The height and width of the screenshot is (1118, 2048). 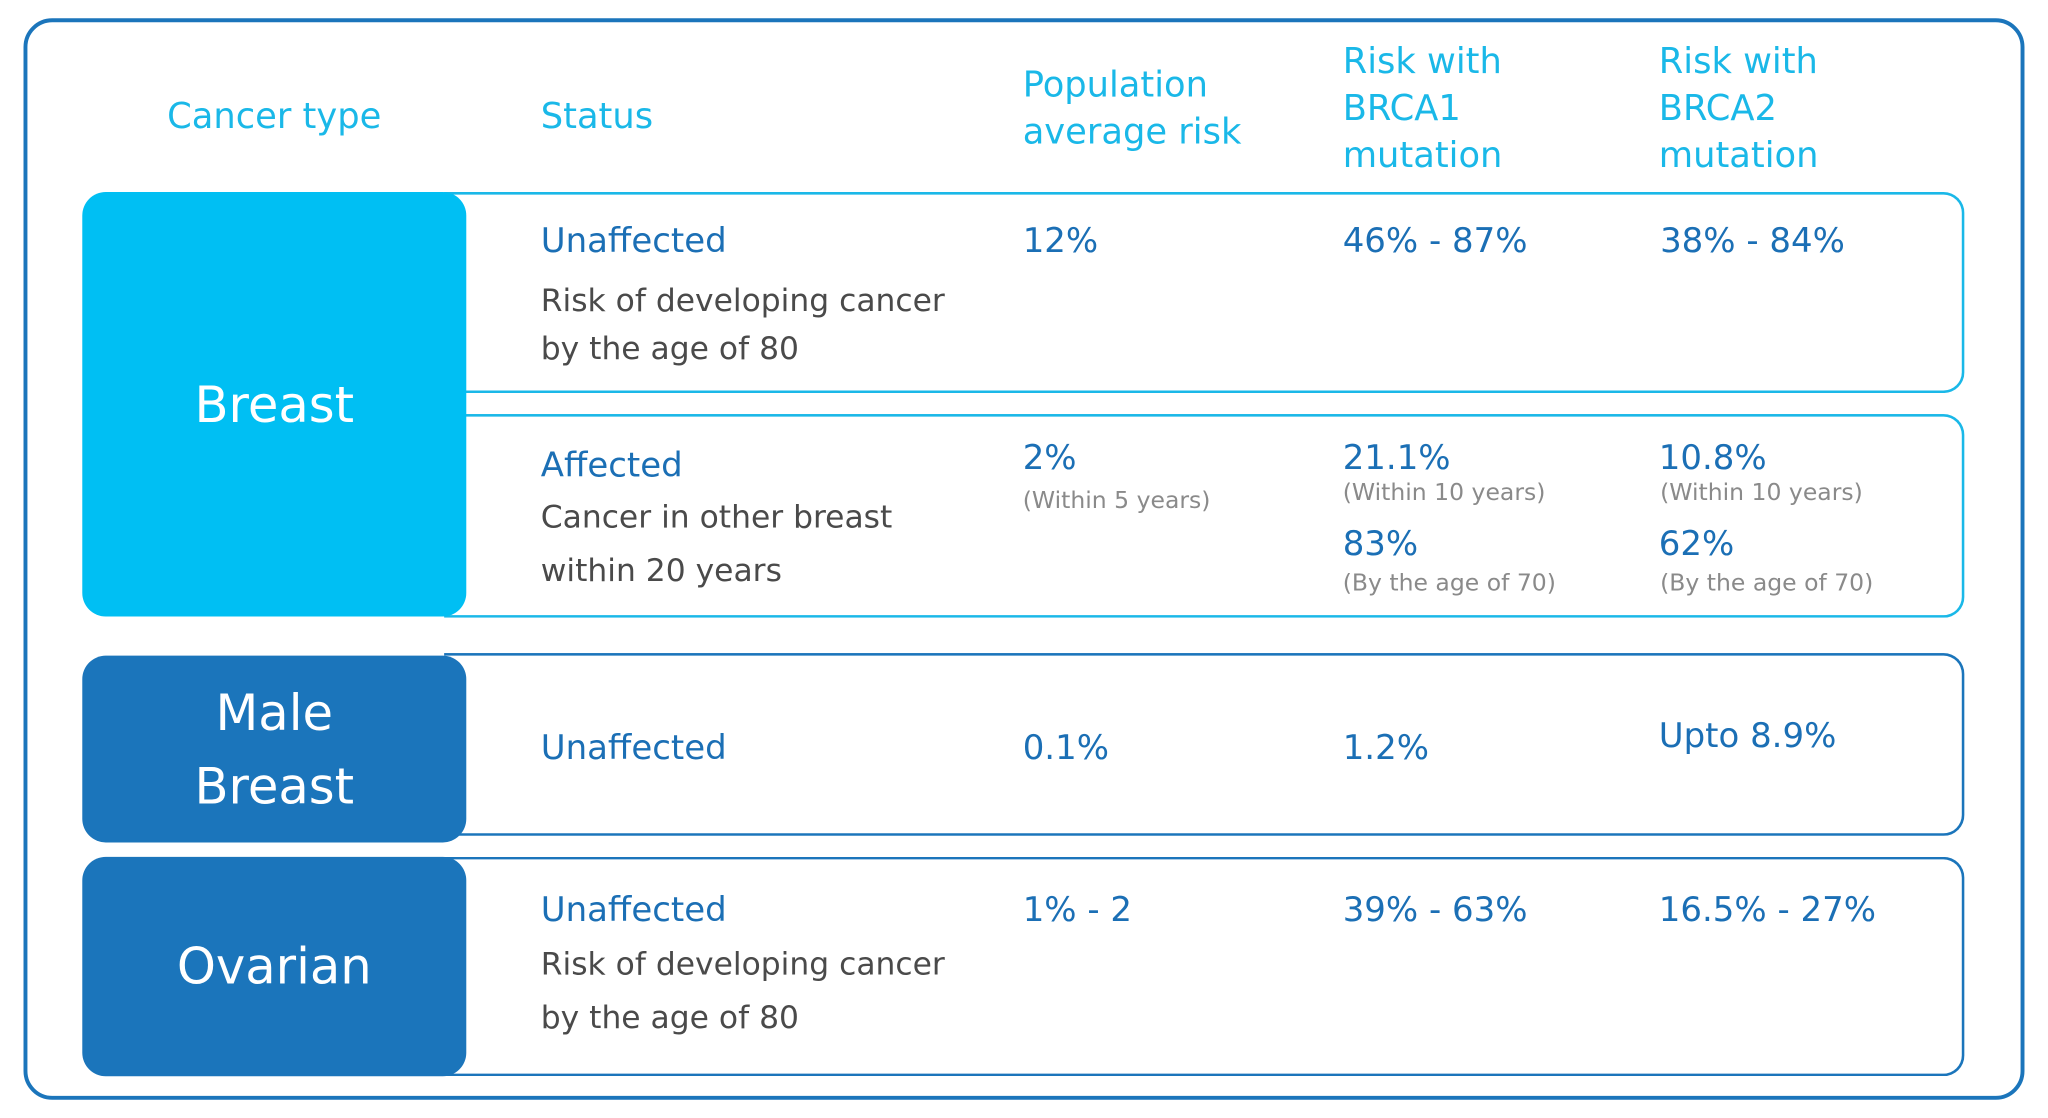 What do you see at coordinates (716, 544) in the screenshot?
I see `status-note: Cancer in other breast within 20 years` at bounding box center [716, 544].